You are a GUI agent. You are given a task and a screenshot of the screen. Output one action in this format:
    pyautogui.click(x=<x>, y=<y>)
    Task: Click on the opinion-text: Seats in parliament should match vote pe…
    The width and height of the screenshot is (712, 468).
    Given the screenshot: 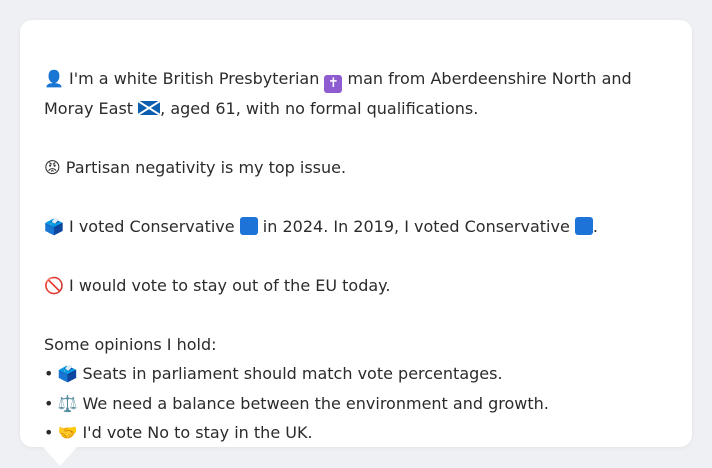 What is the action you would take?
    pyautogui.click(x=292, y=373)
    